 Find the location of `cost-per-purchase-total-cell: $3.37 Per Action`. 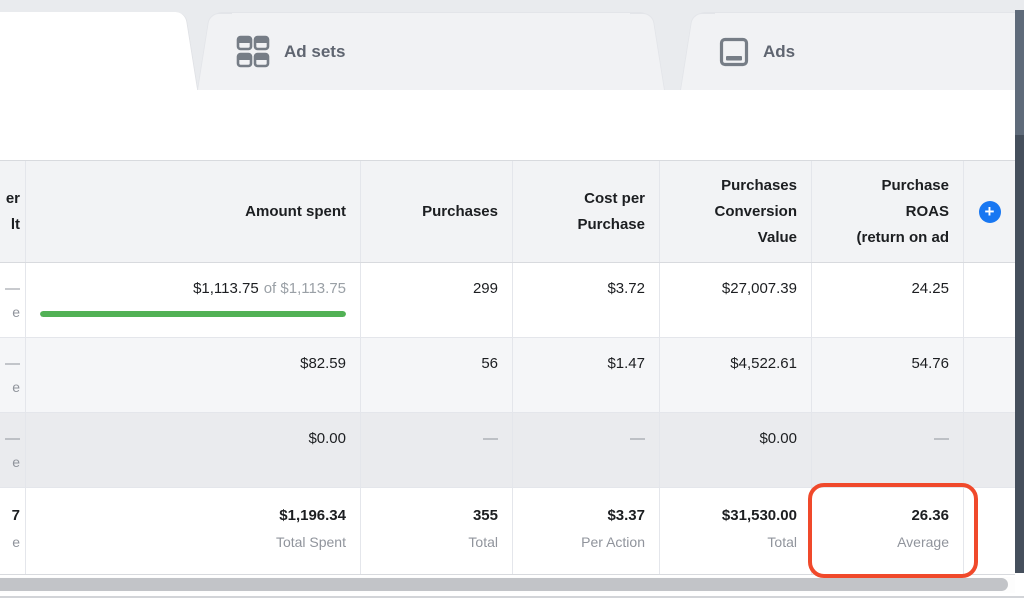

cost-per-purchase-total-cell: $3.37 Per Action is located at coordinates (585, 531).